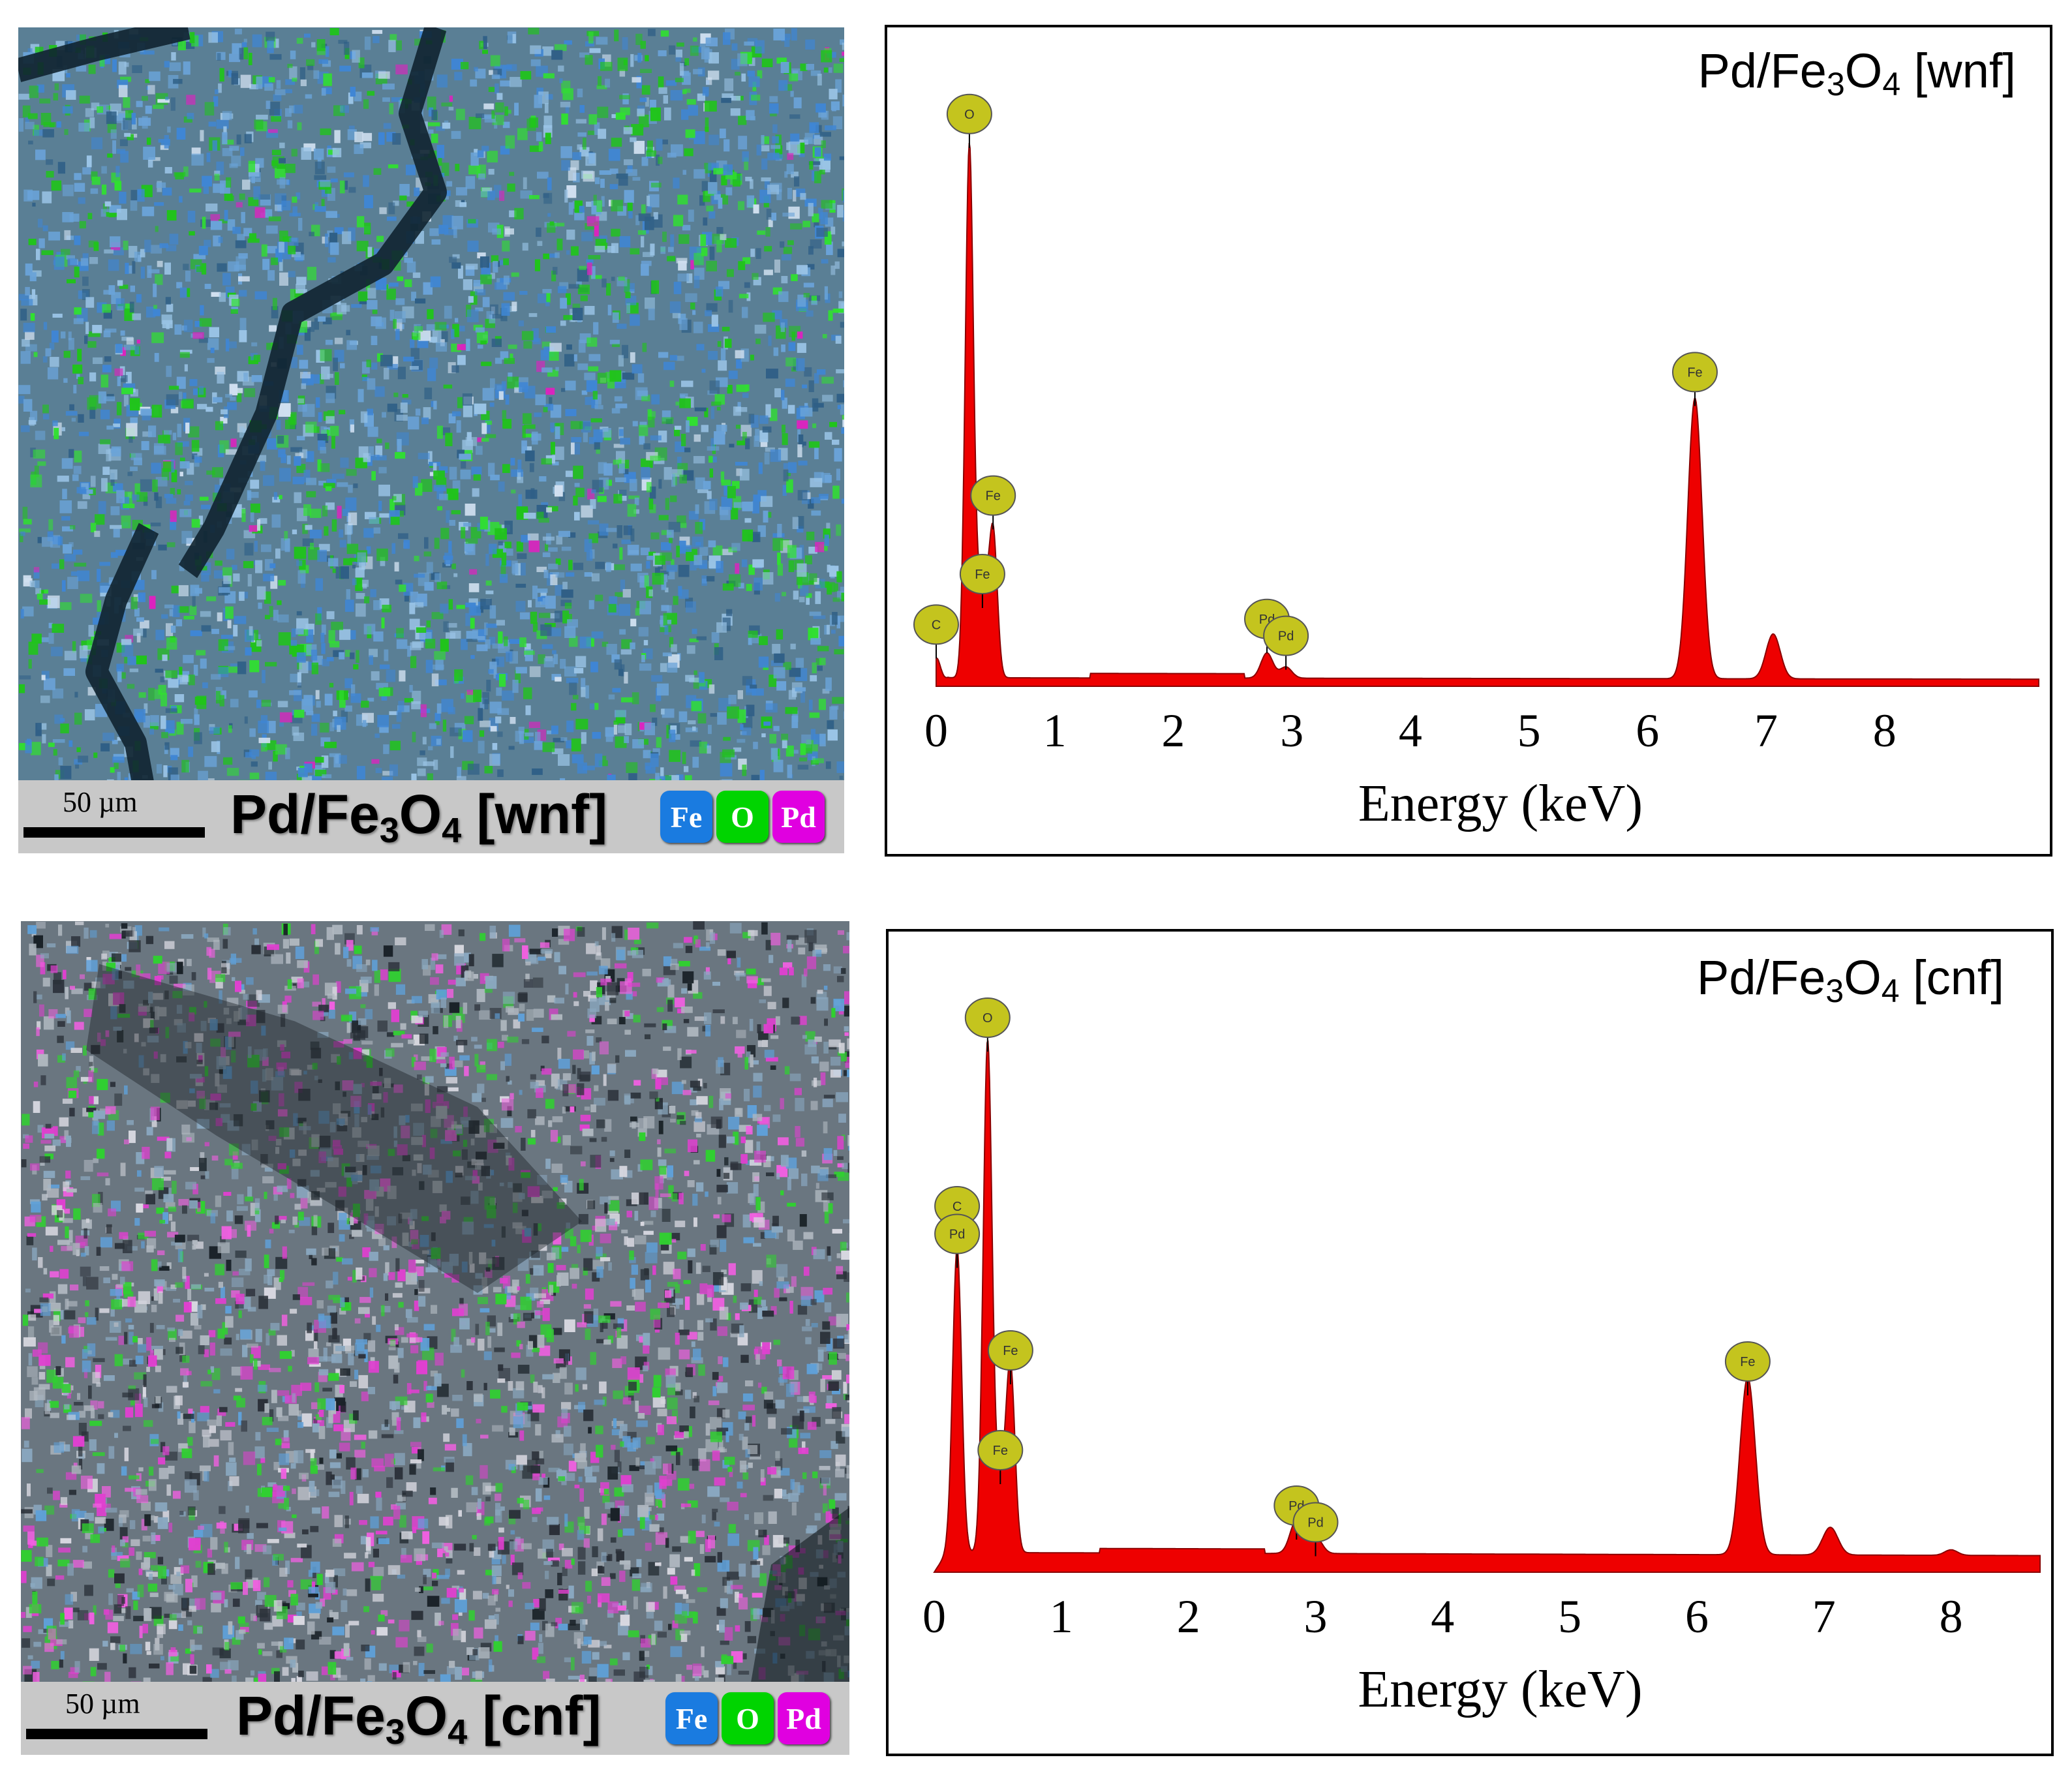  Describe the element at coordinates (1850, 980) in the screenshot. I see `spectrum-title: Pd/Fe3O4 [cnf]` at that location.